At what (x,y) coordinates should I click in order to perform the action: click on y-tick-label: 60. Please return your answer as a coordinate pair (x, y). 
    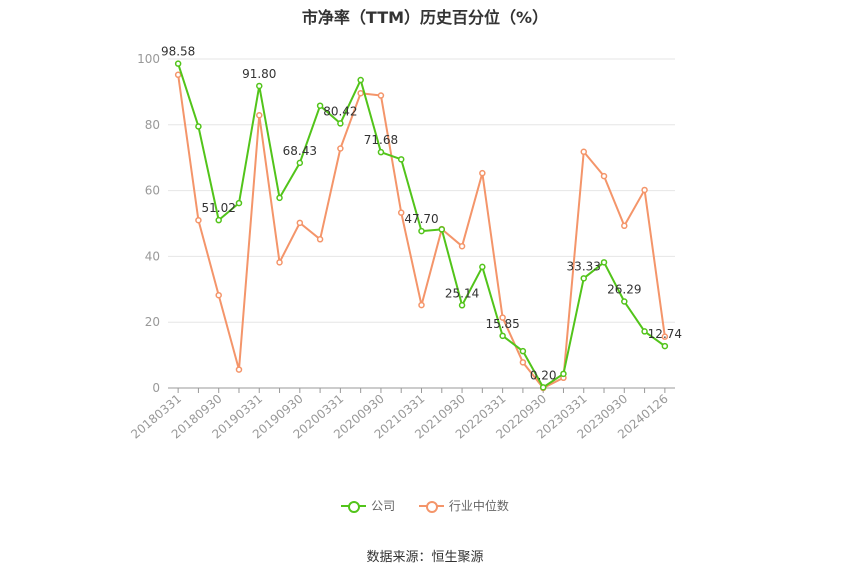
    Looking at the image, I should click on (152, 191).